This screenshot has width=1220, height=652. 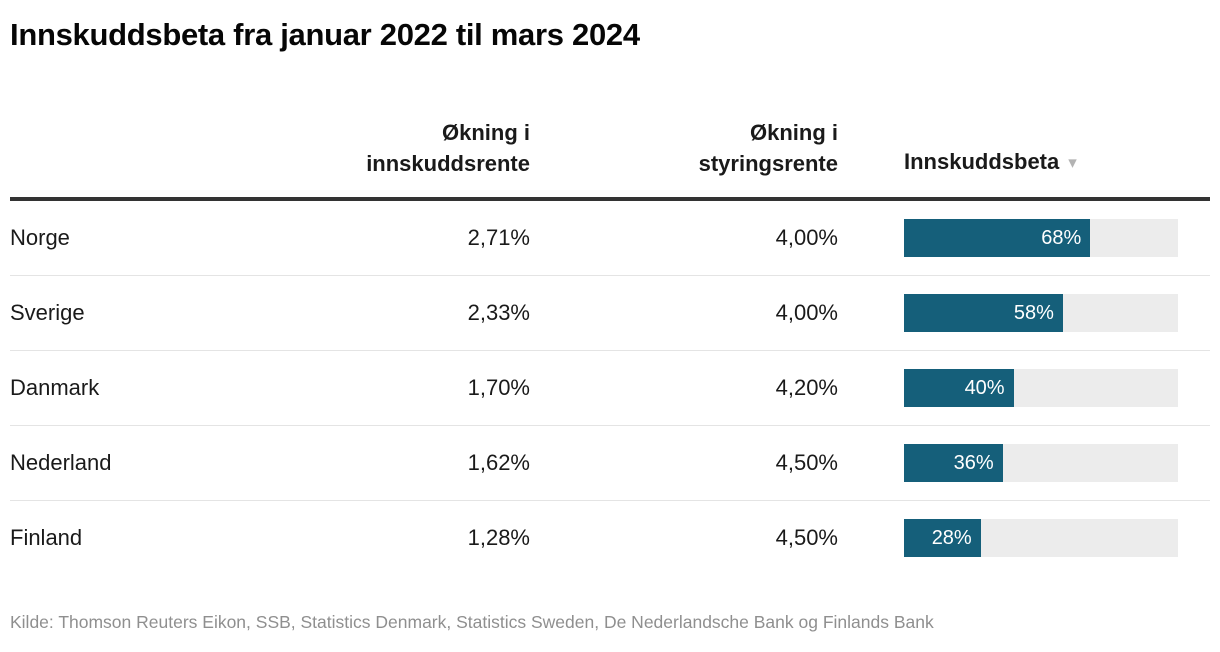 What do you see at coordinates (997, 238) in the screenshot?
I see `bar-fill: 68%` at bounding box center [997, 238].